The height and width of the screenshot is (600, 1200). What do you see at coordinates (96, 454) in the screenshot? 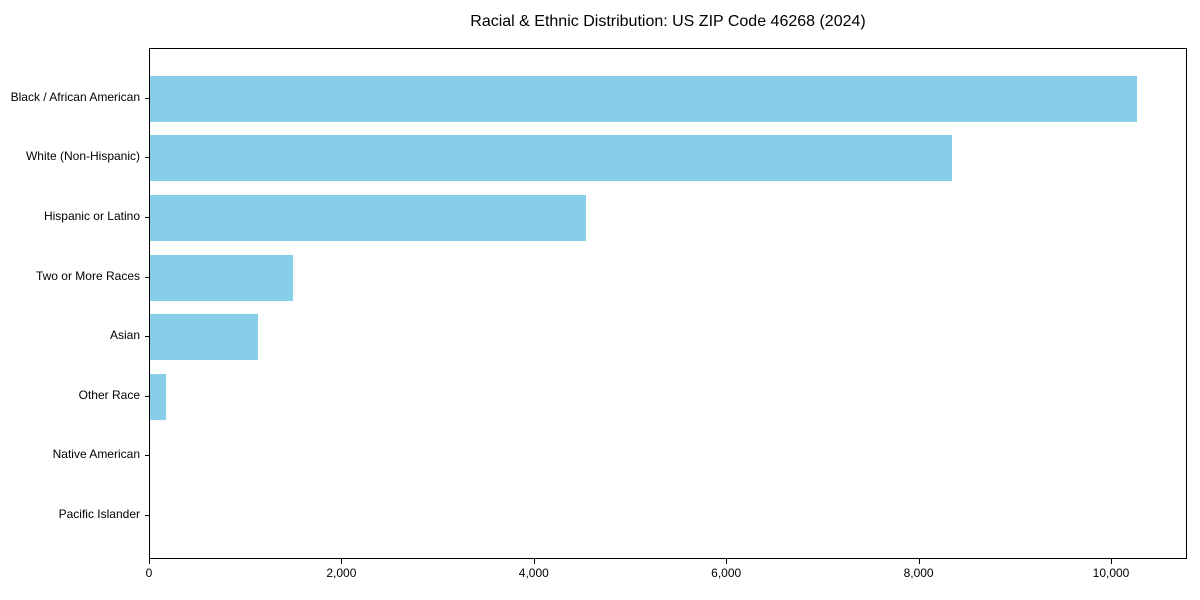
I see `y-tick-label: Native American` at bounding box center [96, 454].